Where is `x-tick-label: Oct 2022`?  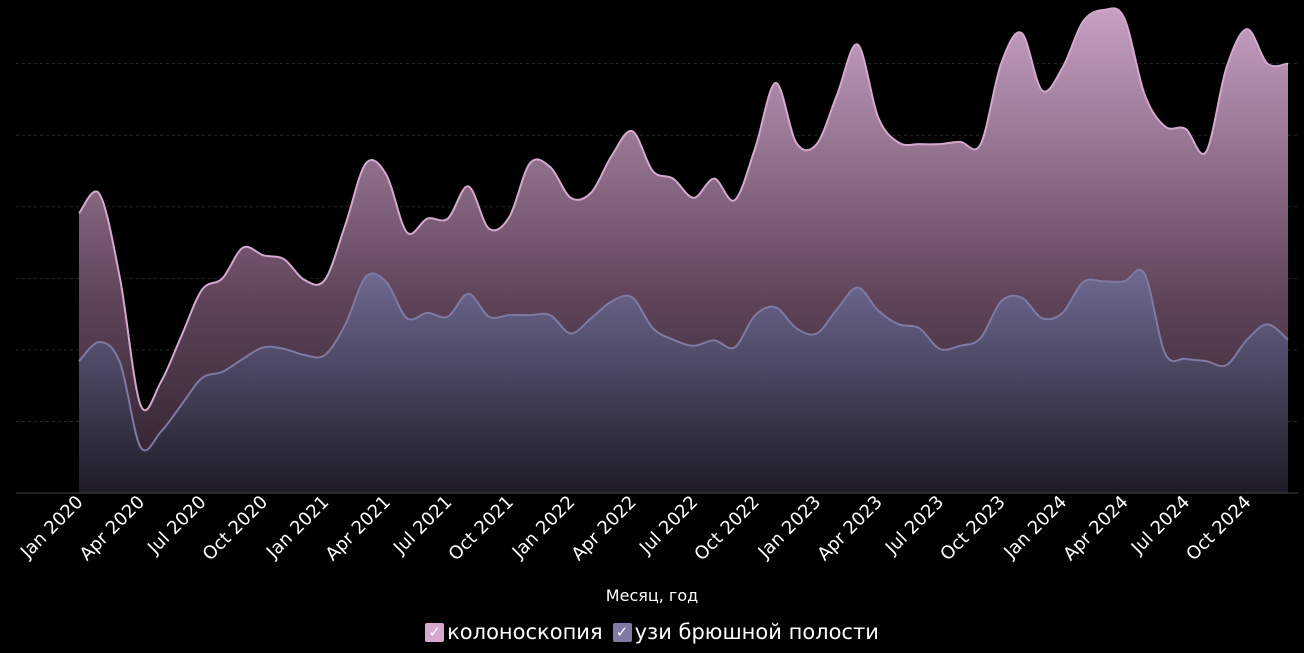 x-tick-label: Oct 2022 is located at coordinates (726, 528).